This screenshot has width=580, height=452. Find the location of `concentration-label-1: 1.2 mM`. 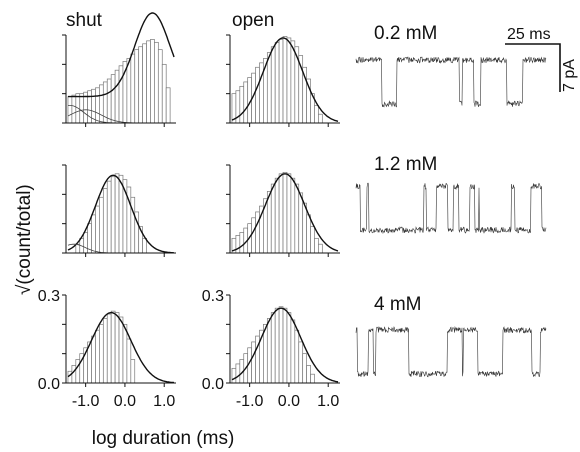

concentration-label-1: 1.2 mM is located at coordinates (405, 164).